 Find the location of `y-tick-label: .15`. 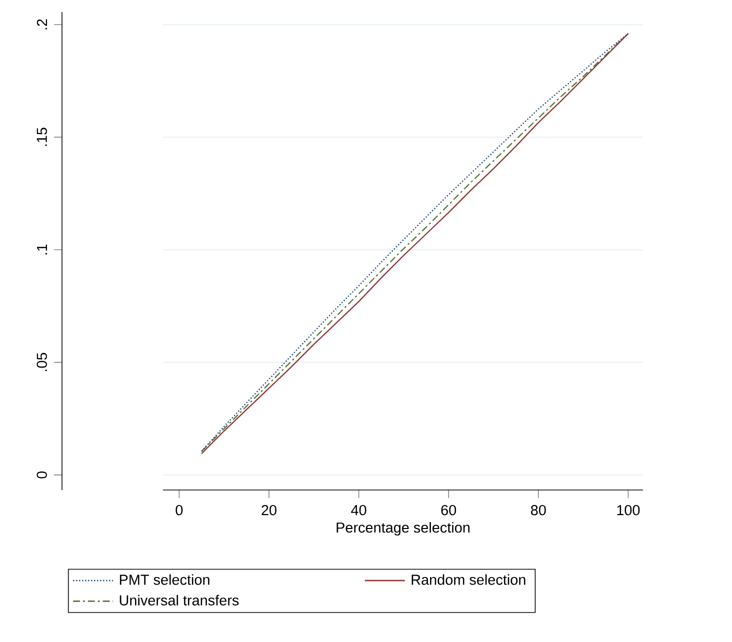

y-tick-label: .15 is located at coordinates (41, 137).